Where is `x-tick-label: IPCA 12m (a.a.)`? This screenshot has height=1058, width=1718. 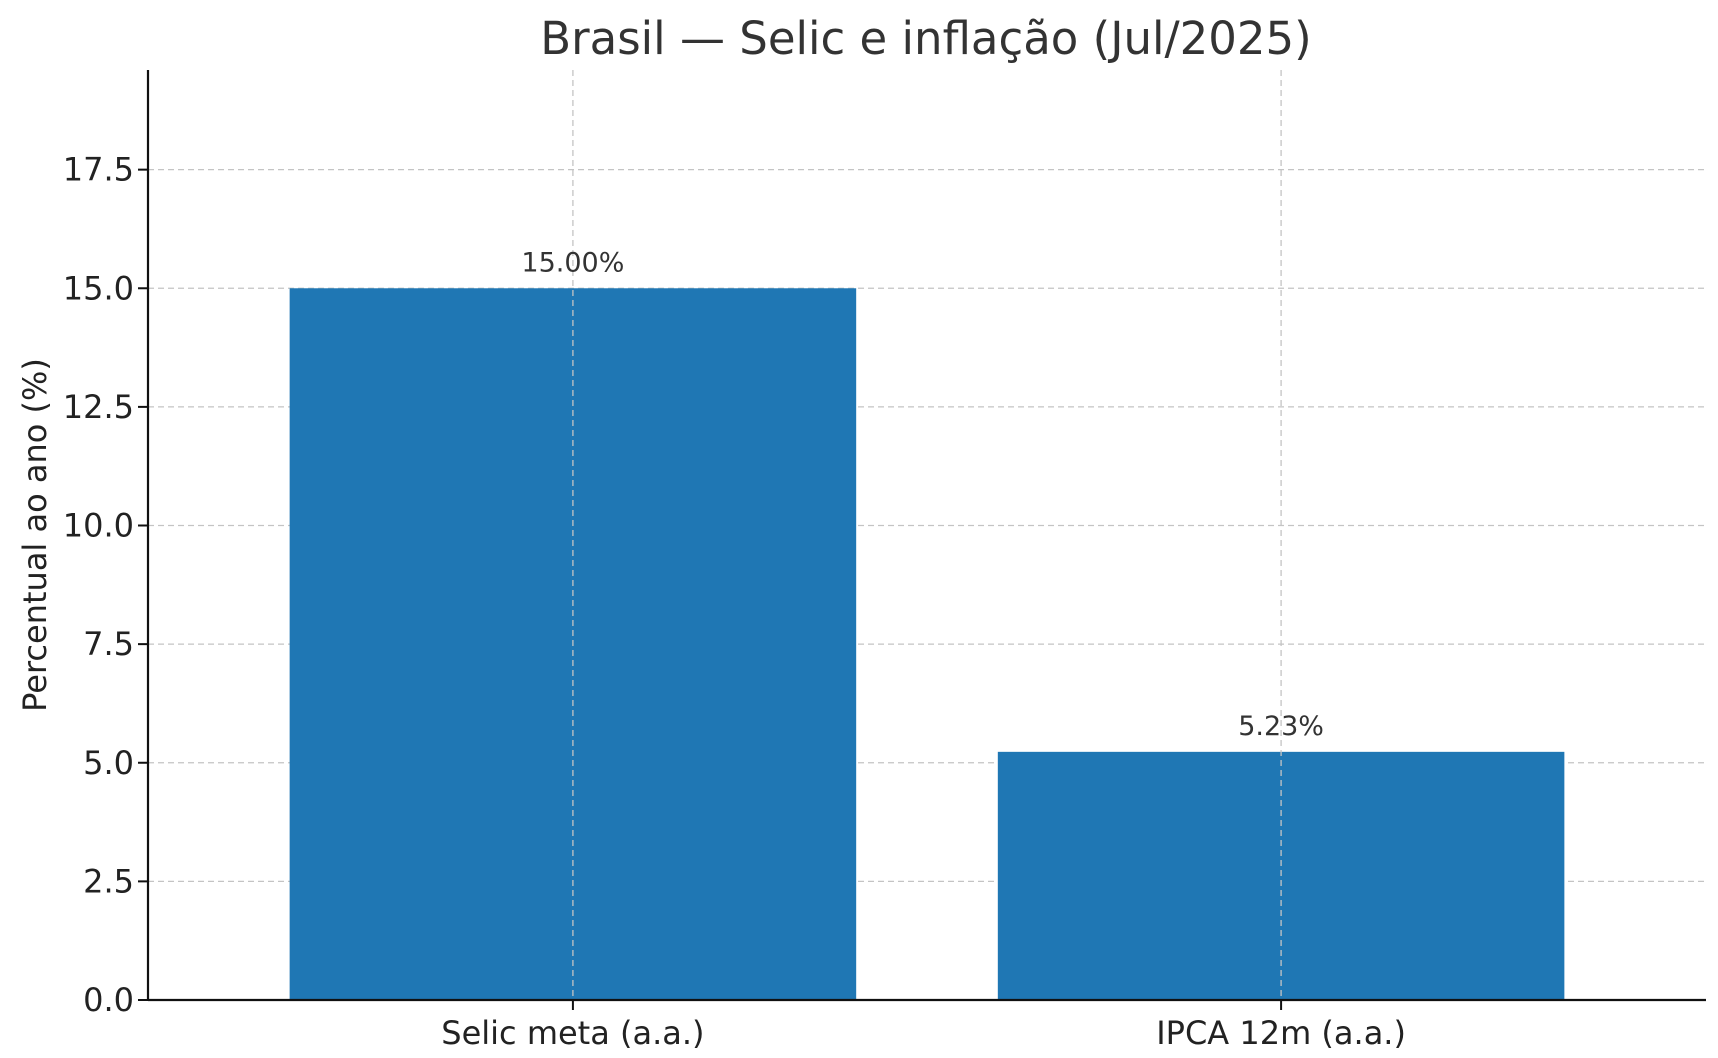
x-tick-label: IPCA 12m (a.a.) is located at coordinates (1281, 1033).